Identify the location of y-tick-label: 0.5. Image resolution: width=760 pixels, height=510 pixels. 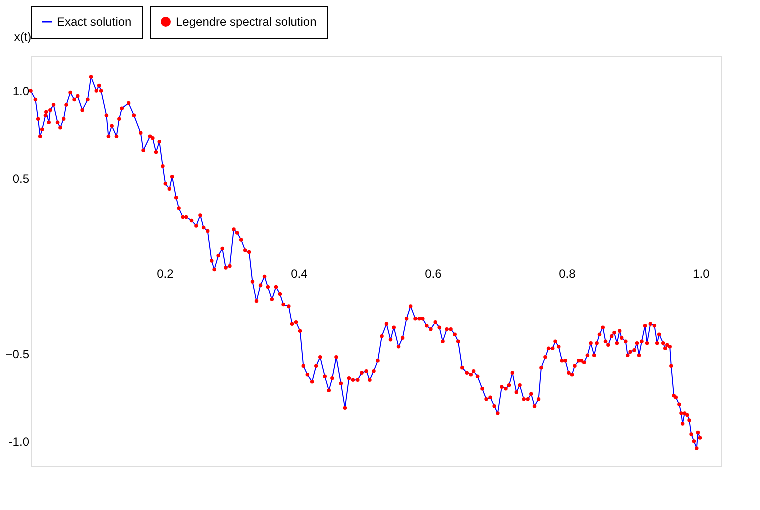
(21, 179).